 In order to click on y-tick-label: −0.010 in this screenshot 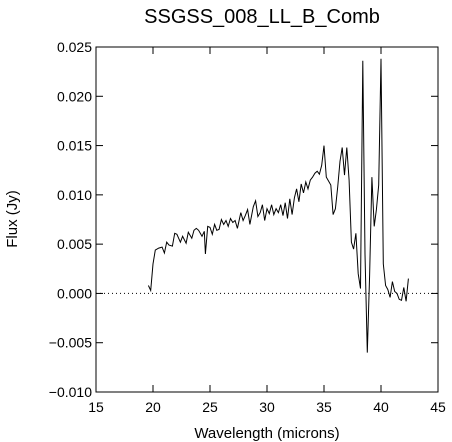, I will do `click(70, 392)`.